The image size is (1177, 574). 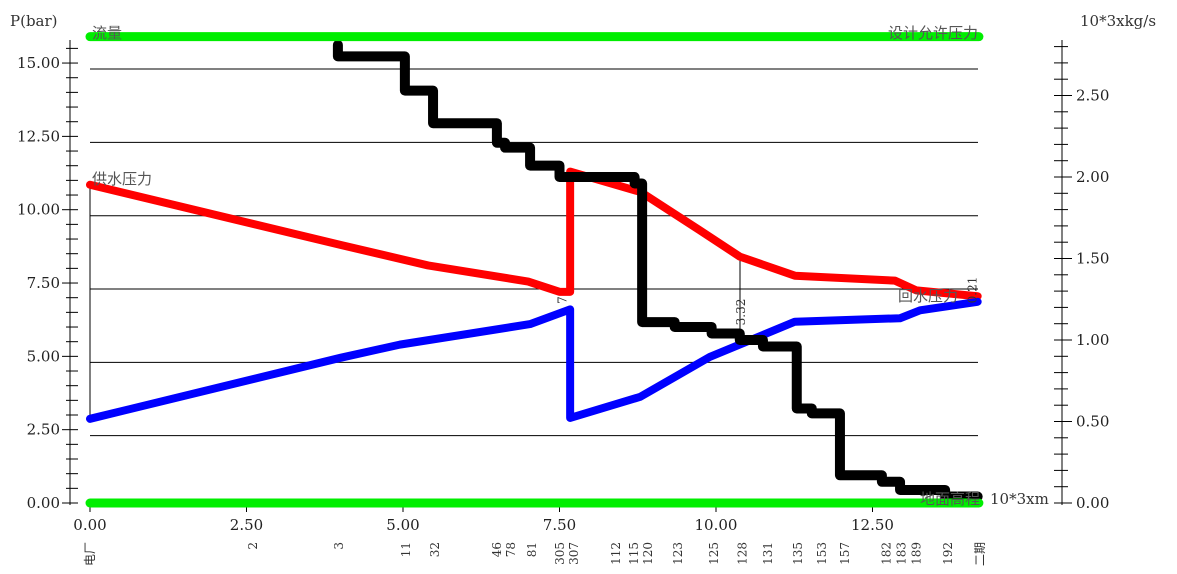 What do you see at coordinates (1092, 259) in the screenshot?
I see `y-tick-right: 1.50` at bounding box center [1092, 259].